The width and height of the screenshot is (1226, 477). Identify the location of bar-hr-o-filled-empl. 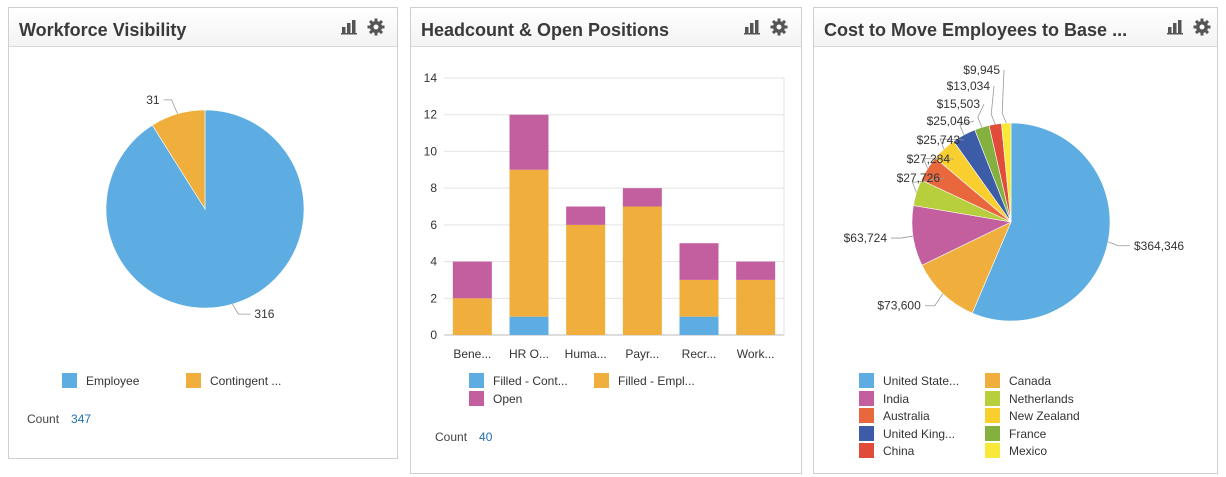
(529, 243).